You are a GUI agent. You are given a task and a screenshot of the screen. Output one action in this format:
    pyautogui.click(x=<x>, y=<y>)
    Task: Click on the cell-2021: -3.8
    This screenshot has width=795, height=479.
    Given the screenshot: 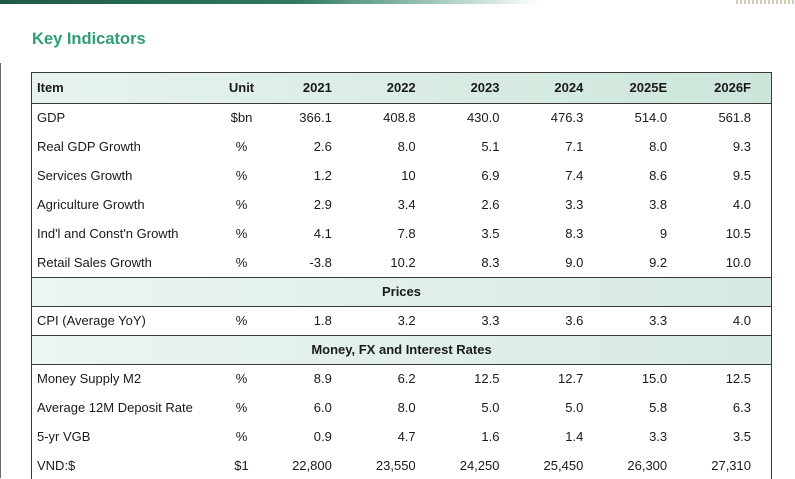 What is the action you would take?
    pyautogui.click(x=320, y=262)
    